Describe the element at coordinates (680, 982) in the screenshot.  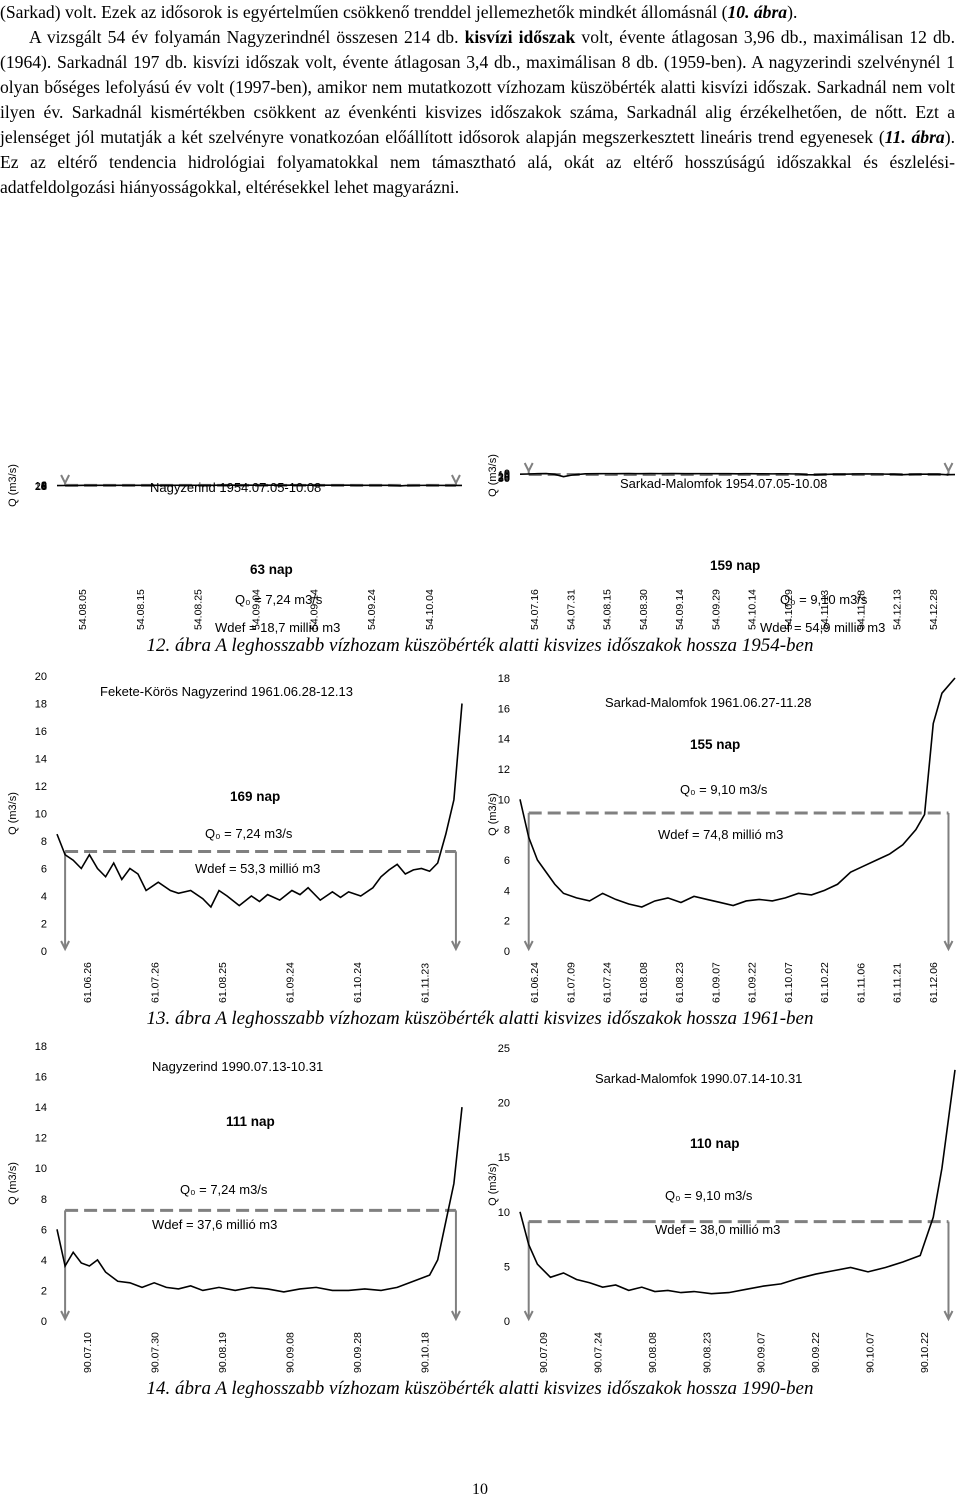
I see `x-tick-label: 61.08.23` at that location.